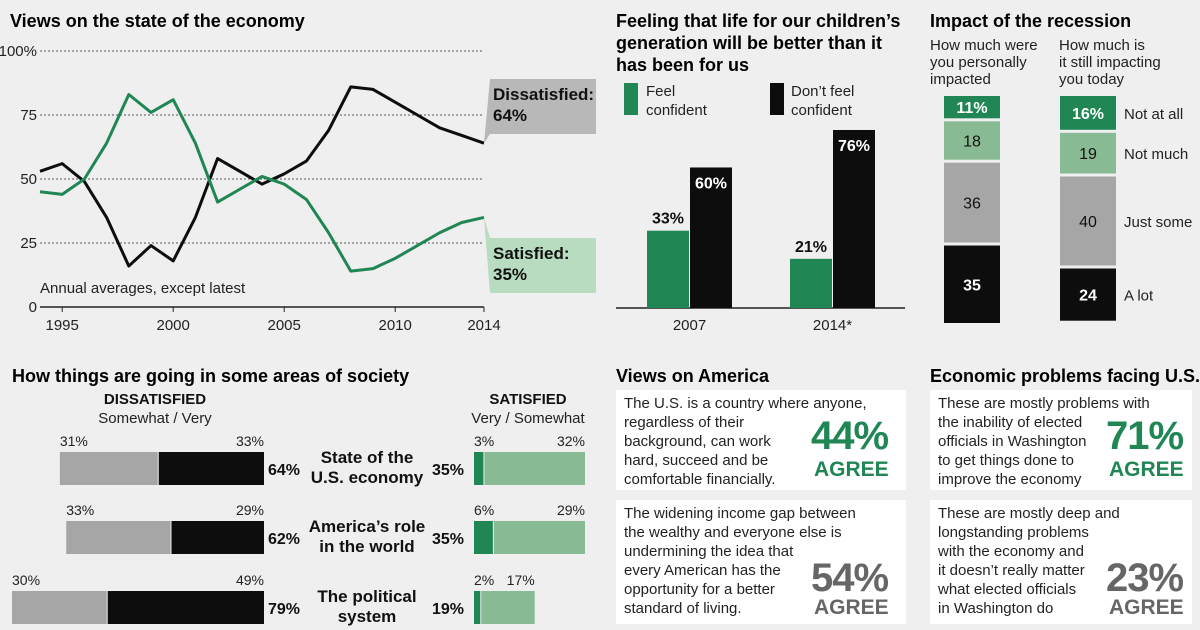  Describe the element at coordinates (850, 436) in the screenshot. I see `views-card-1-pct: 44%` at that location.